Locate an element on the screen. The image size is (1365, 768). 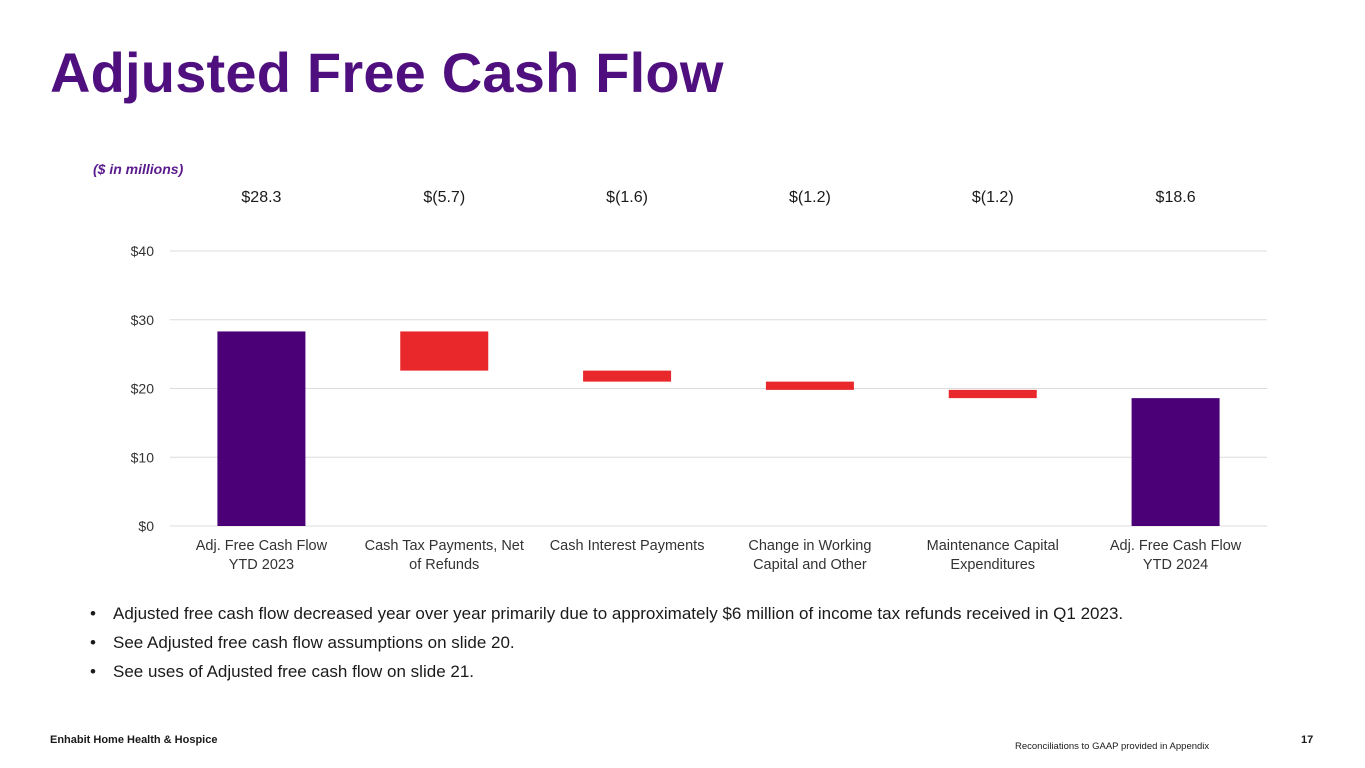
category-label: Maintenance Capital is located at coordinates (993, 546).